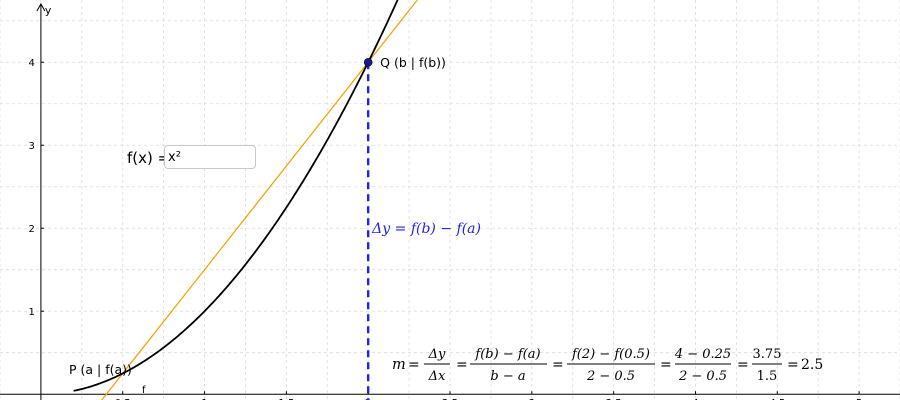  Describe the element at coordinates (558, 365) in the screenshot. I see `formula-eq-3: =` at that location.